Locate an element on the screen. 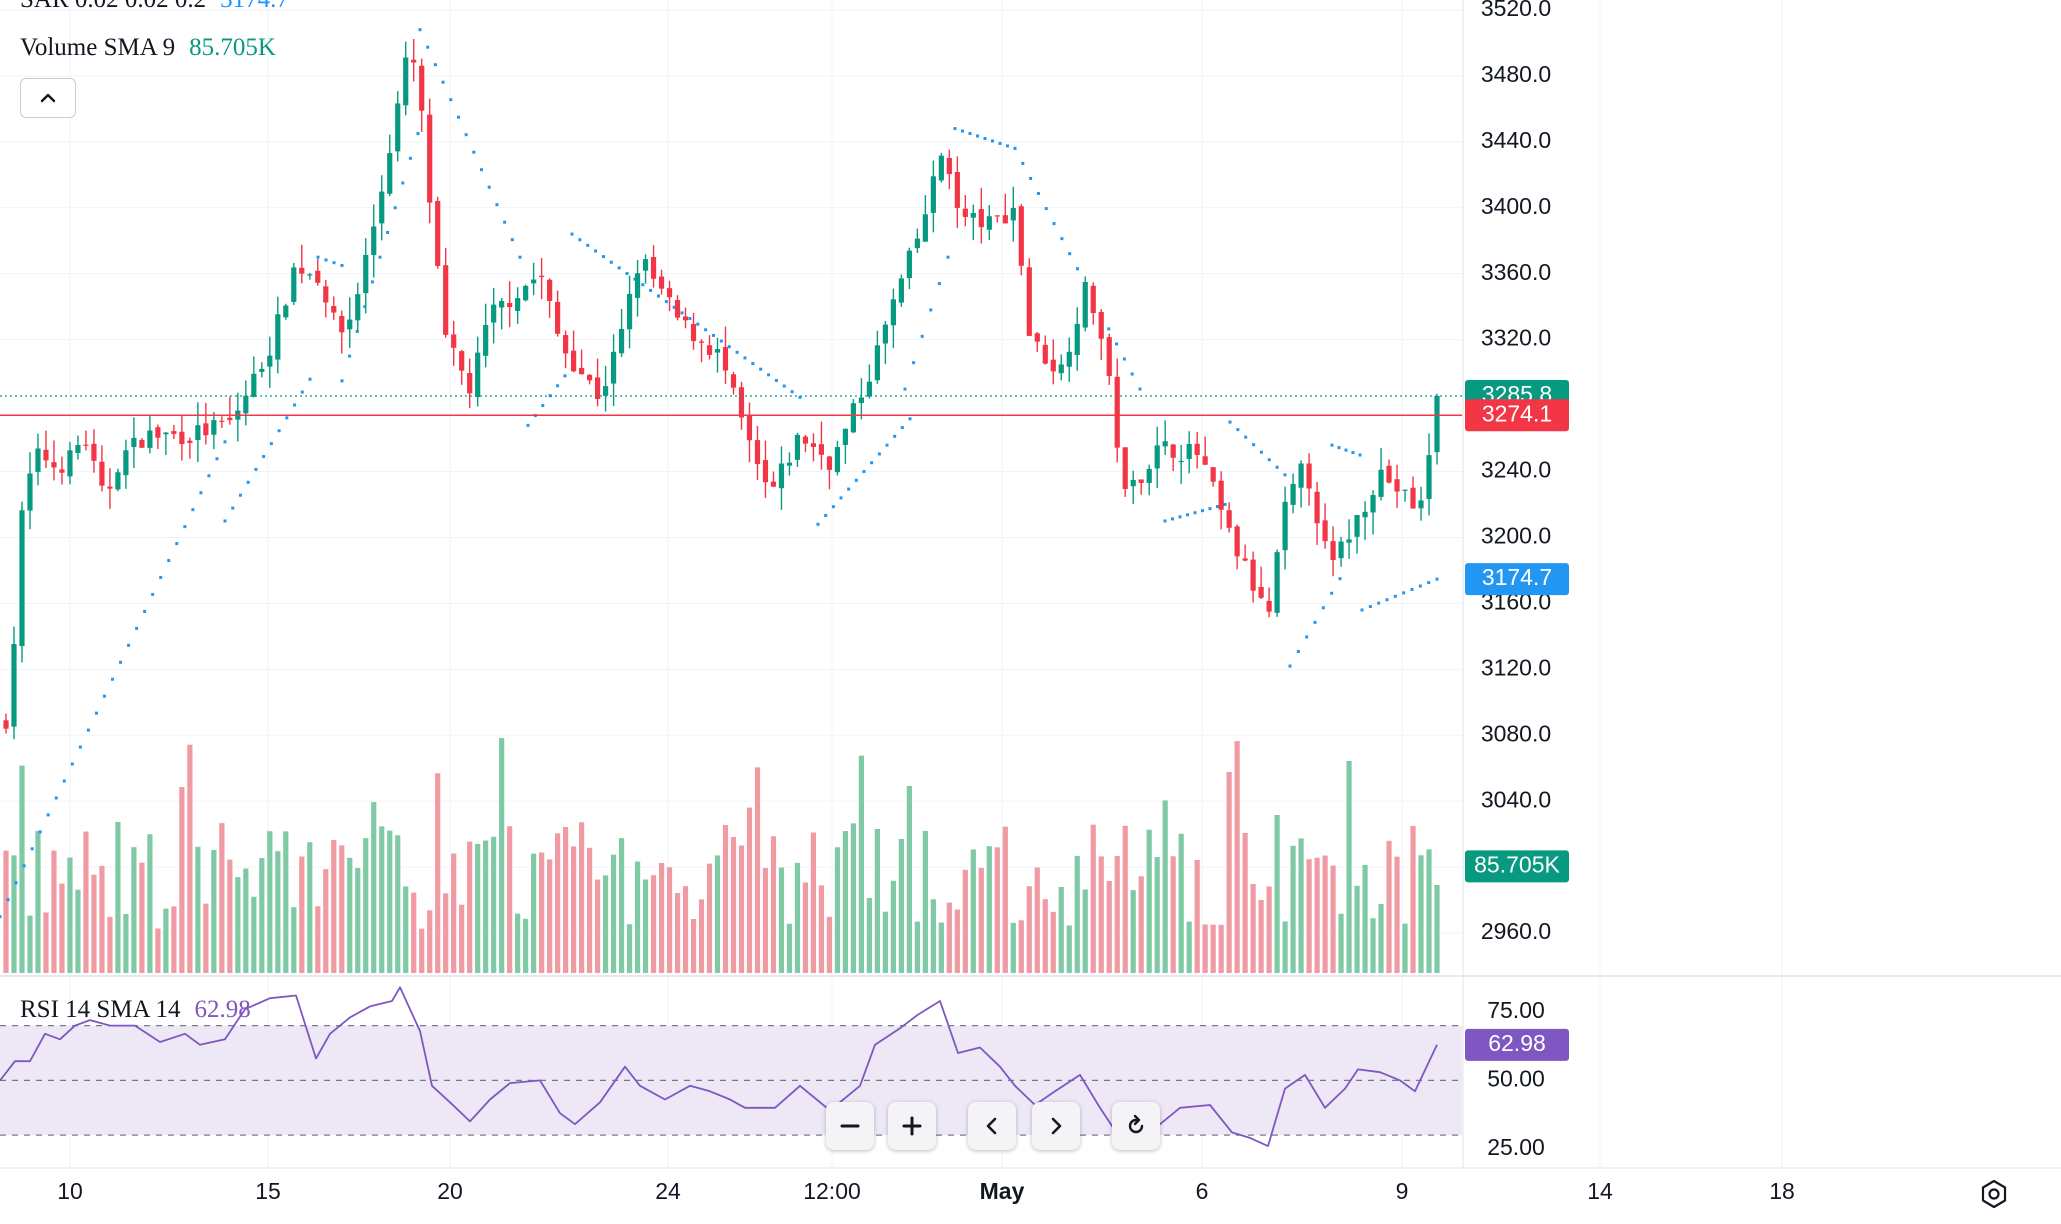 This screenshot has height=1224, width=2061. time-tick-label: 12:00 is located at coordinates (832, 1191).